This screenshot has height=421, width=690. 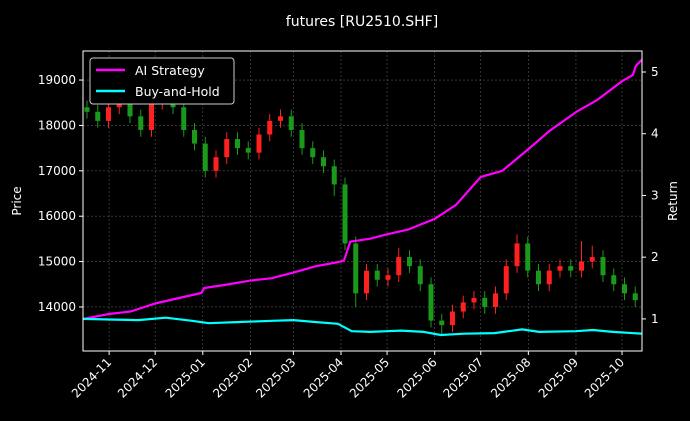 I want to click on legend-label-ai-strategy: AI Strategy, so click(x=170, y=70).